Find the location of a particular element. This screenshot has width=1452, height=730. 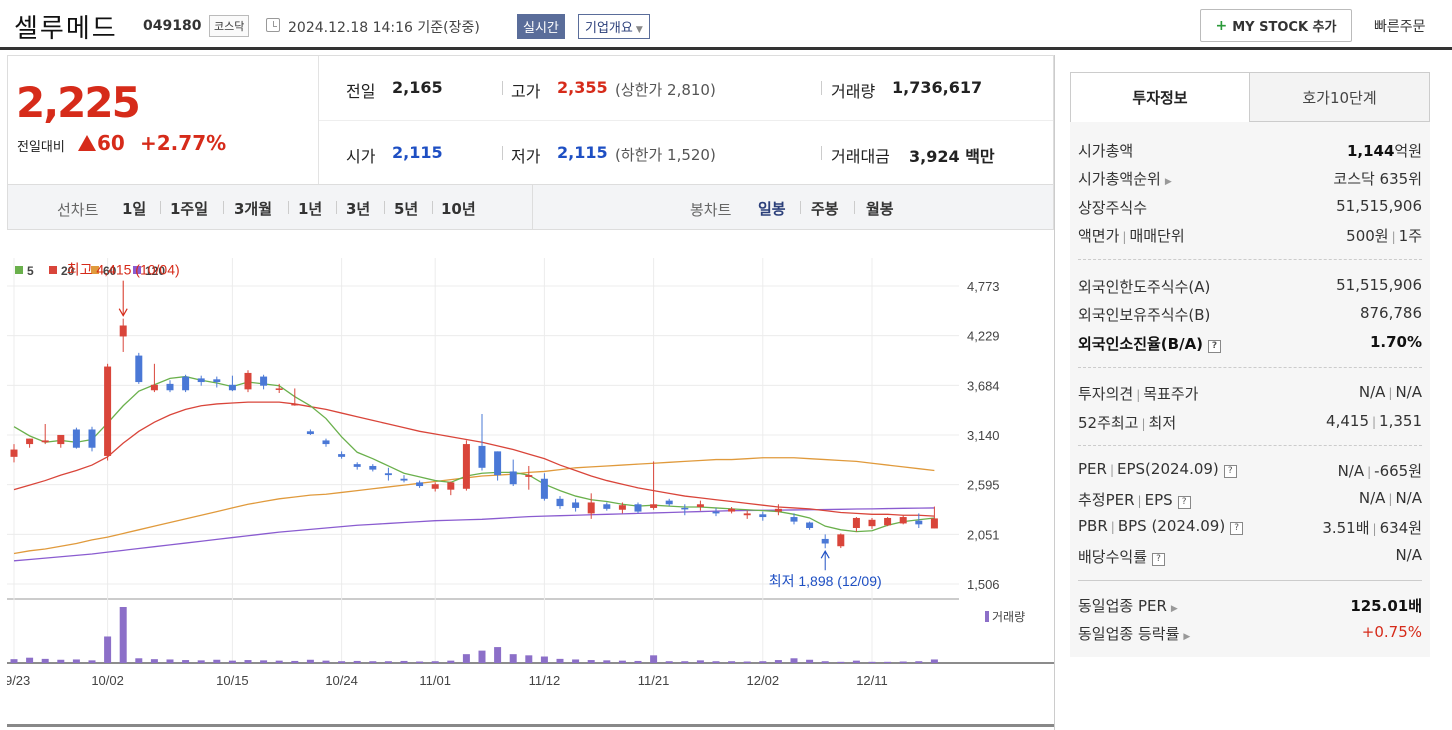

x-tick-label: 10/24 is located at coordinates (341, 680).